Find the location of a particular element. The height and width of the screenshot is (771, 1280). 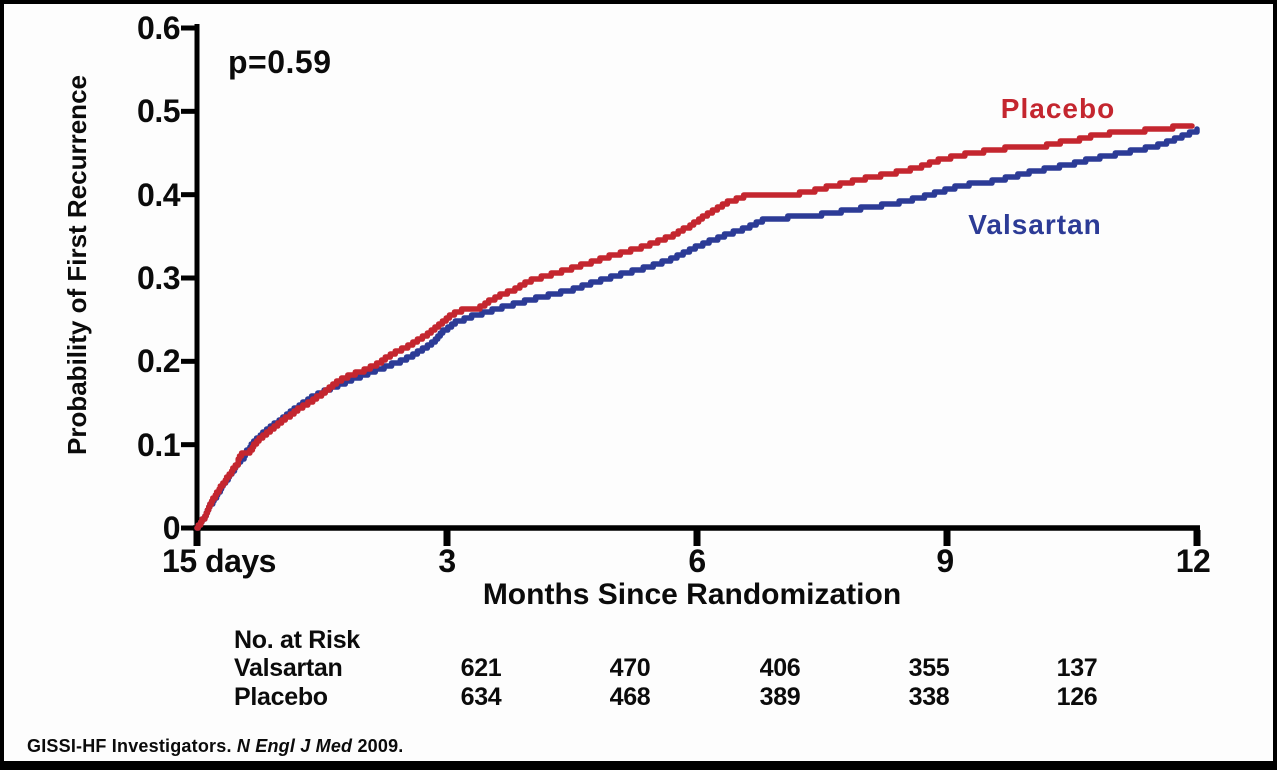

y-tick-label: 0.2 is located at coordinates (158, 361).